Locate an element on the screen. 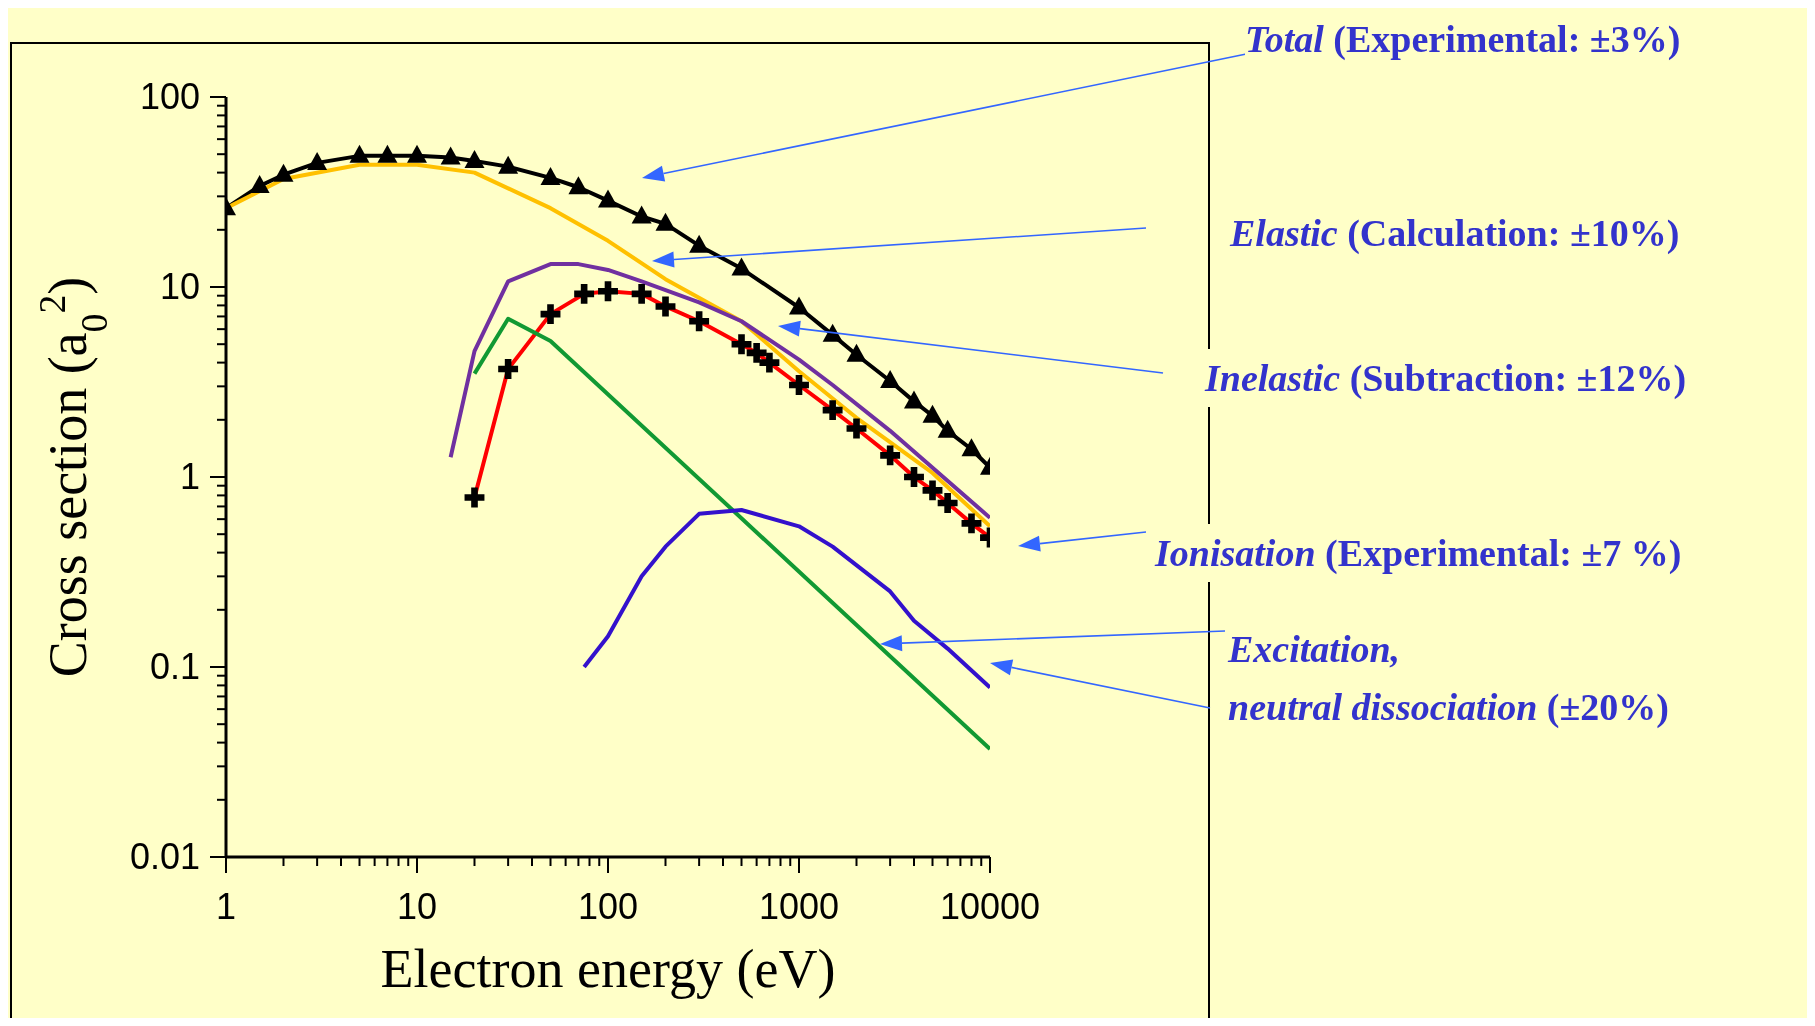 Image resolution: width=1815 pixels, height=1026 pixels. x-tick-label: 1 is located at coordinates (226, 906).